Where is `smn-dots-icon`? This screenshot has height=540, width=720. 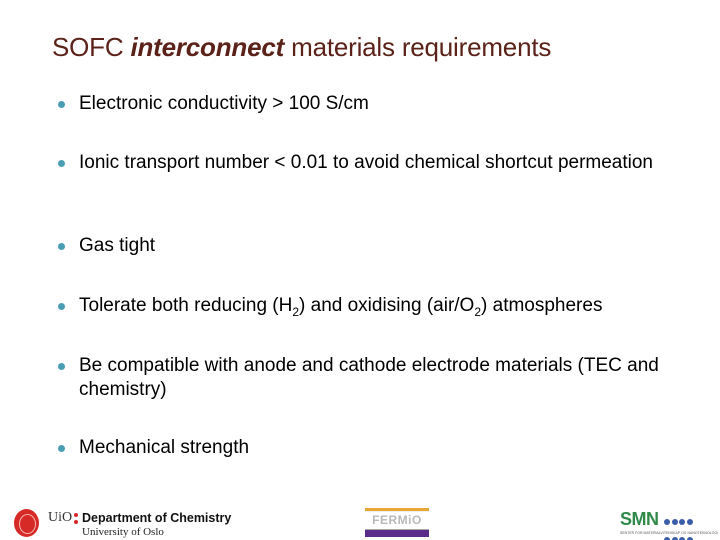 smn-dots-icon is located at coordinates (685, 526).